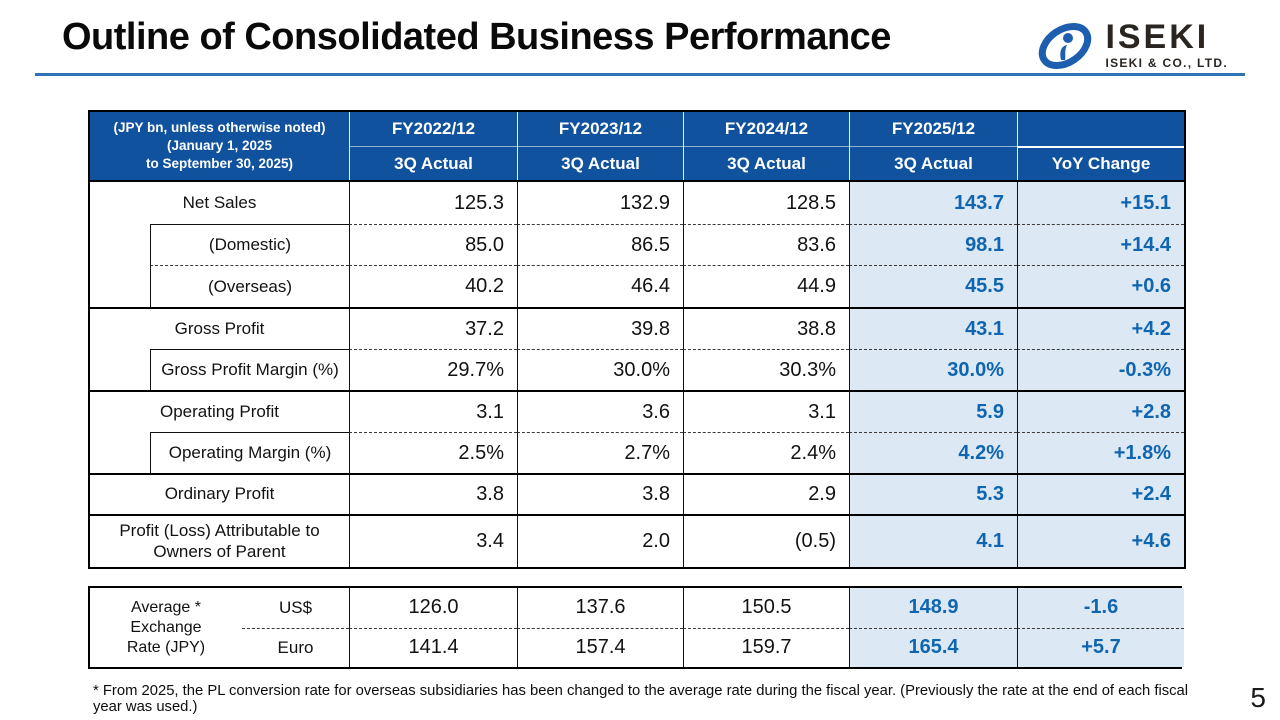 This screenshot has width=1280, height=720. I want to click on iseki-logo-icon, so click(1065, 46).